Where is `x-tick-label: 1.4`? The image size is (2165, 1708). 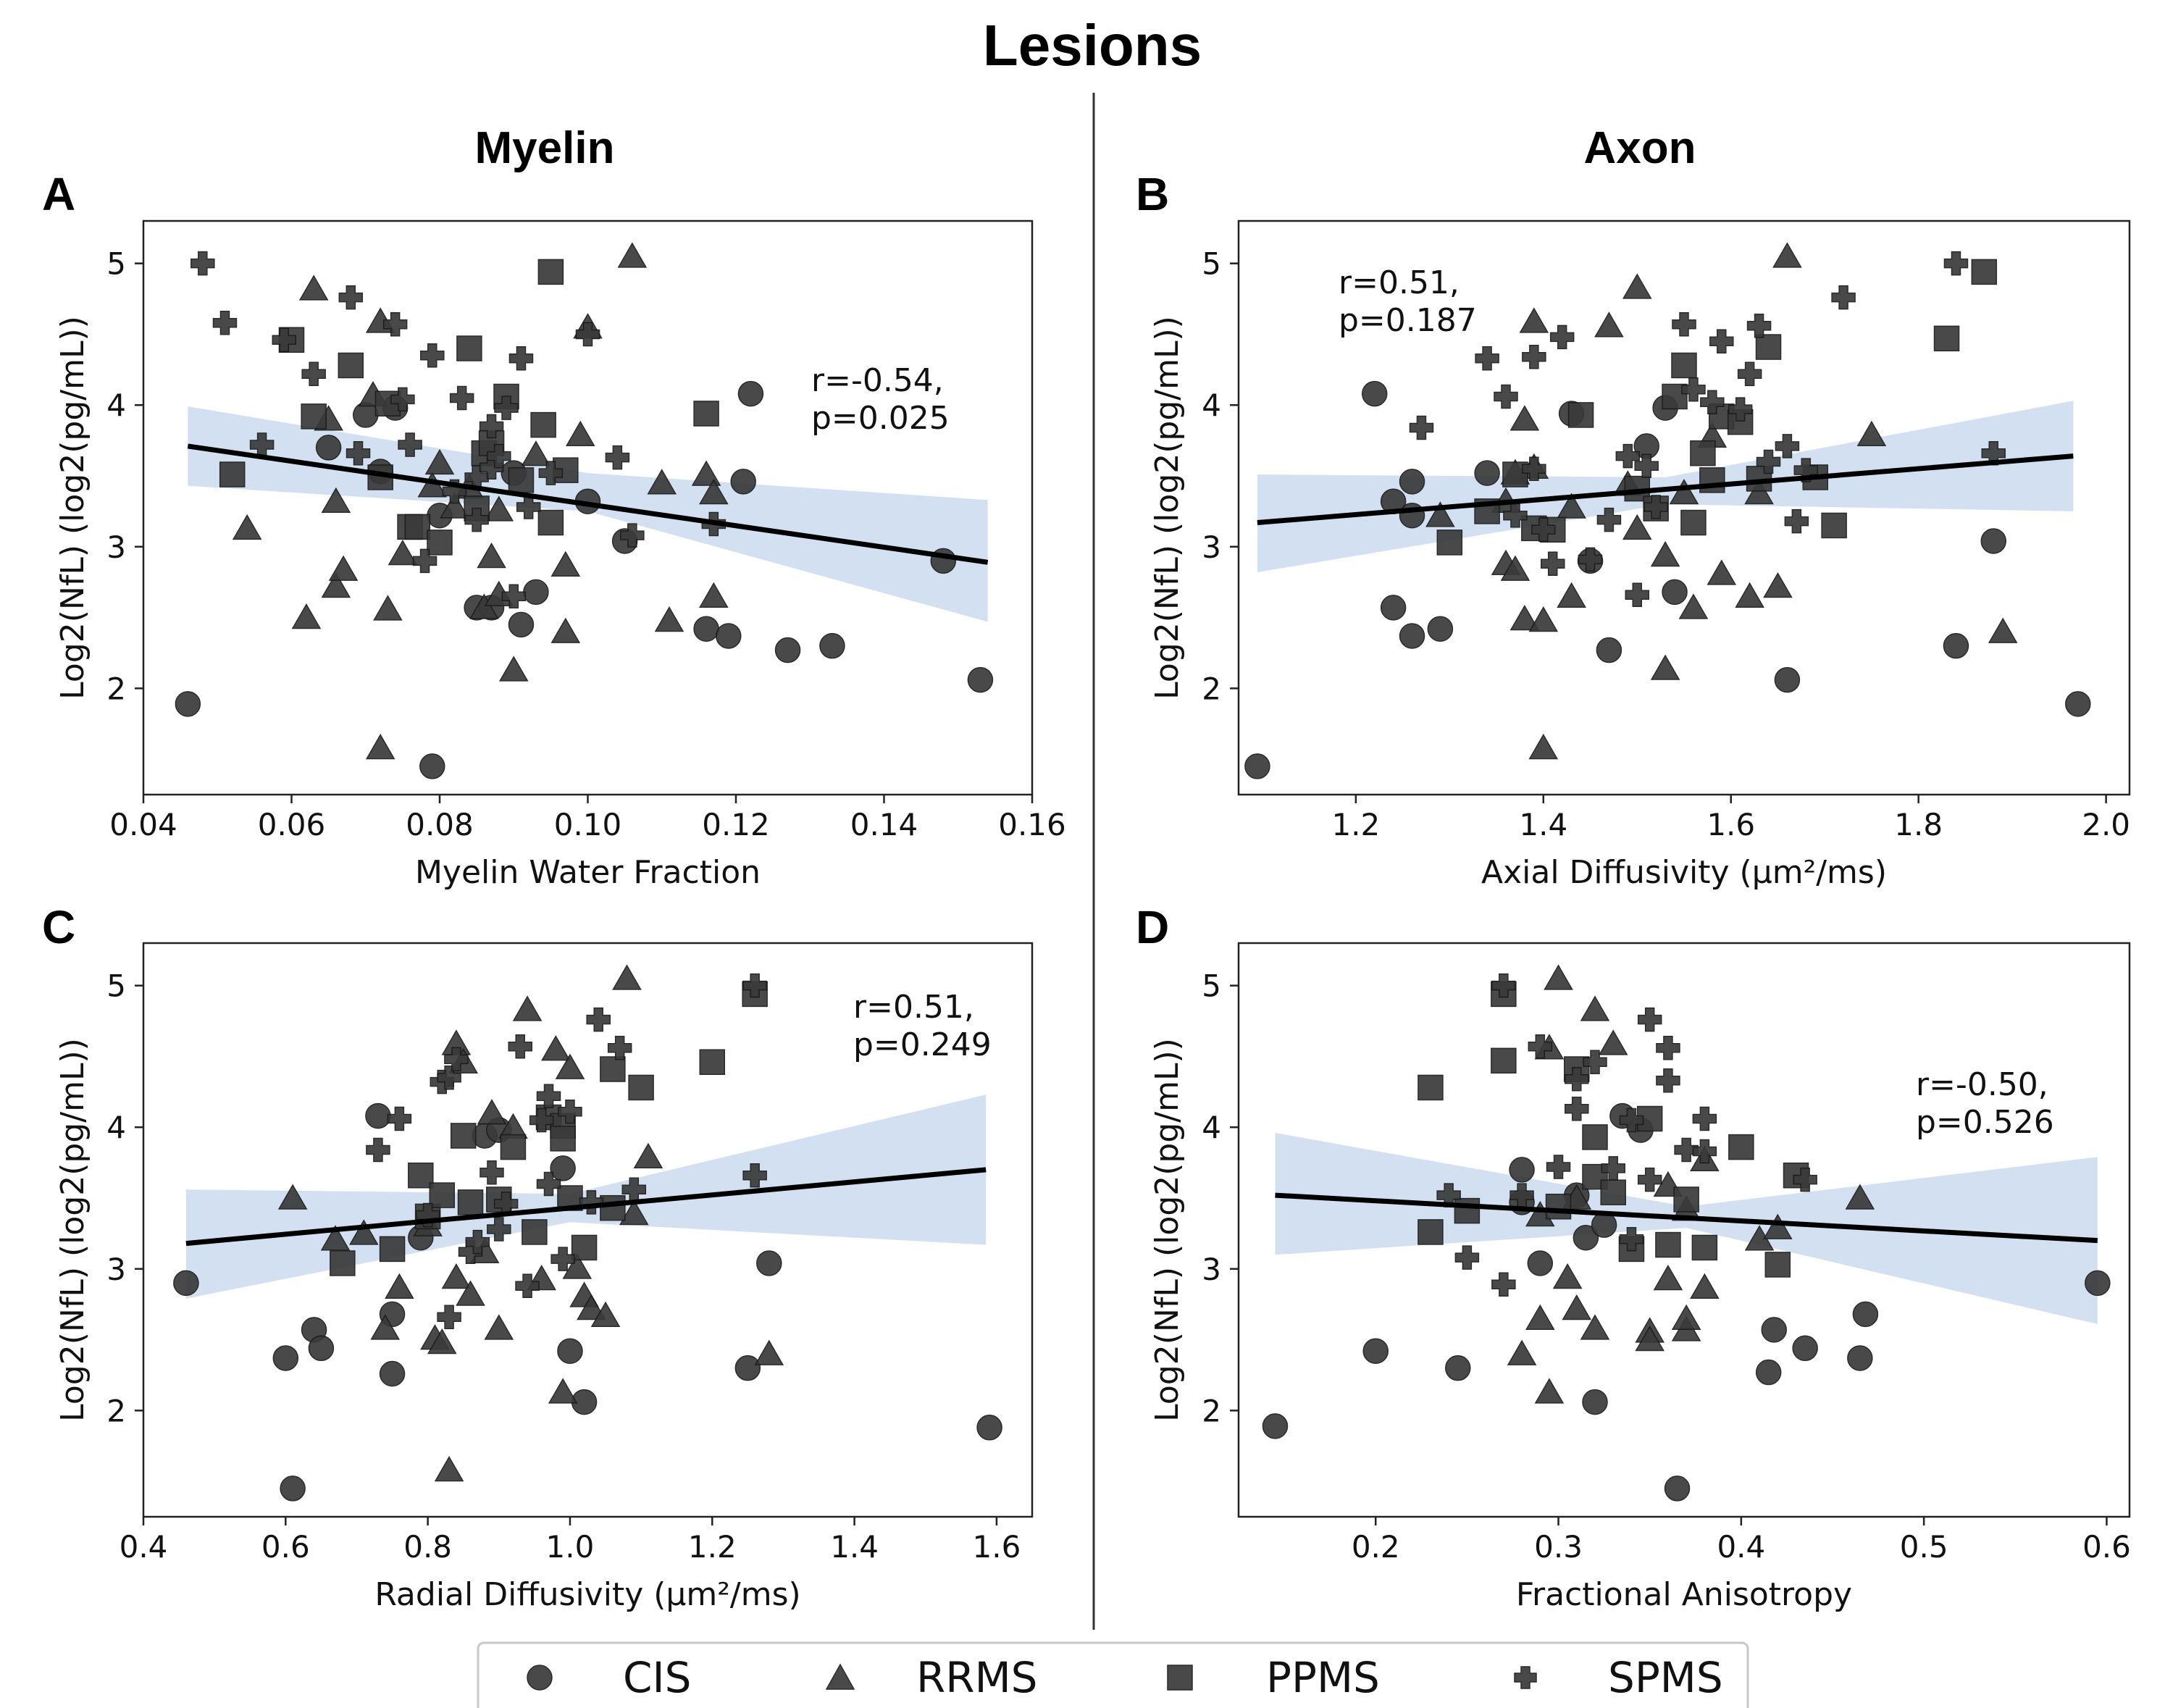
x-tick-label: 1.4 is located at coordinates (1543, 825).